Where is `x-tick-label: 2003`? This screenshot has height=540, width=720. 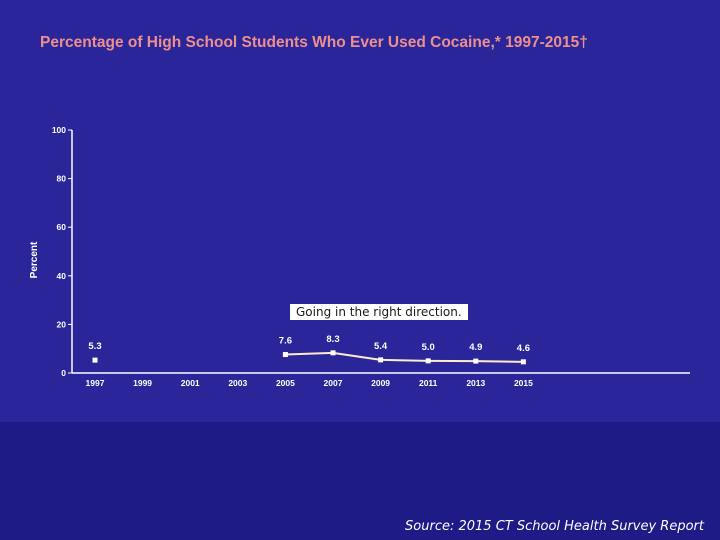 x-tick-label: 2003 is located at coordinates (237, 383).